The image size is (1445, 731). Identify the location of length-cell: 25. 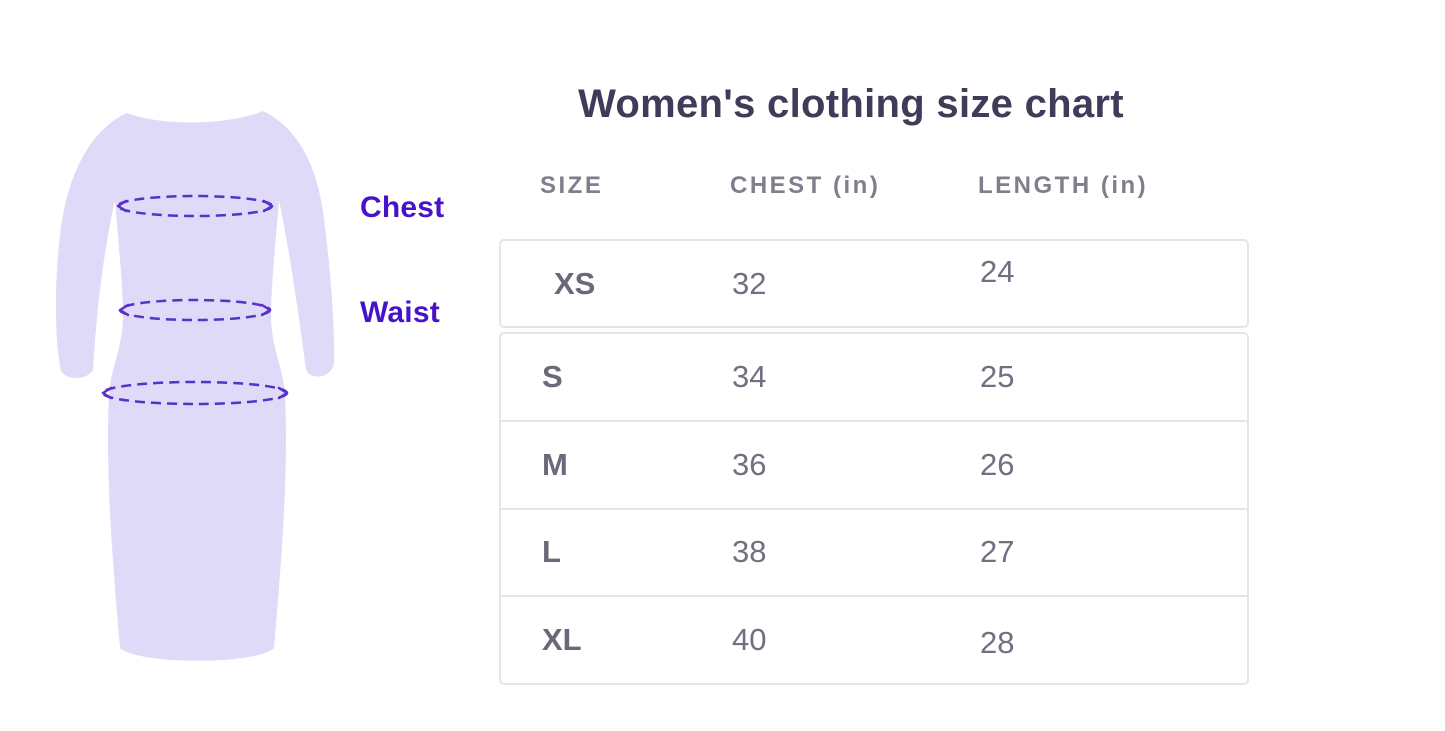
(997, 376).